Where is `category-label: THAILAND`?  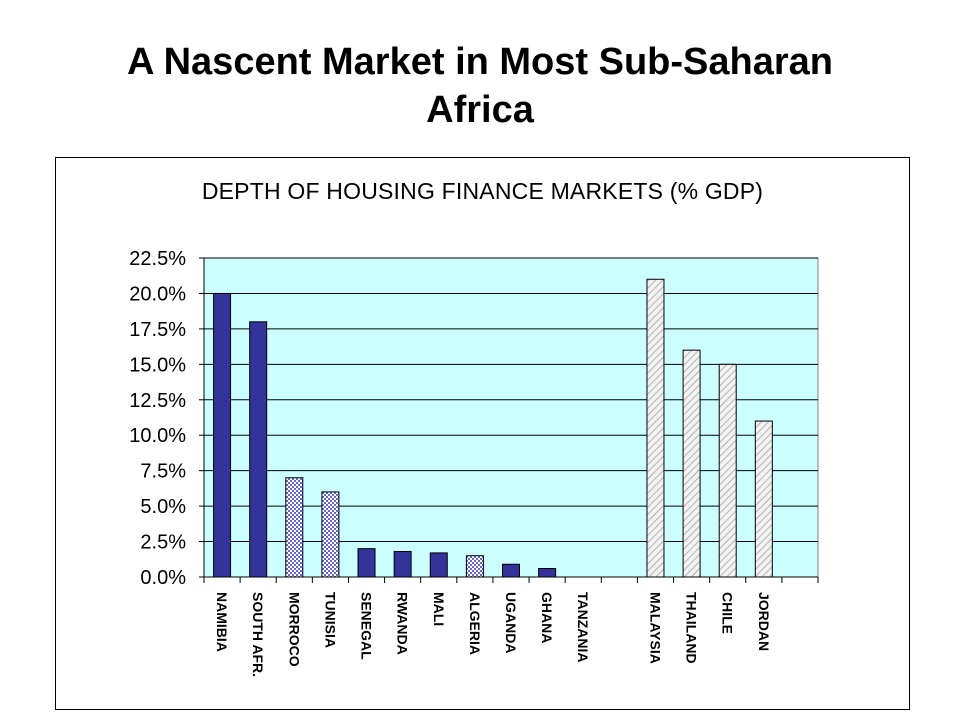
category-label: THAILAND is located at coordinates (692, 628).